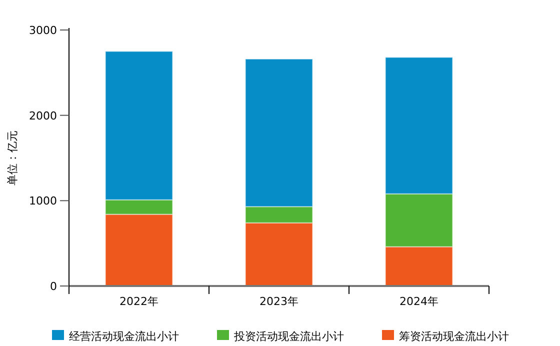  I want to click on legend-label: 经营活动现金流出小计, so click(124, 336).